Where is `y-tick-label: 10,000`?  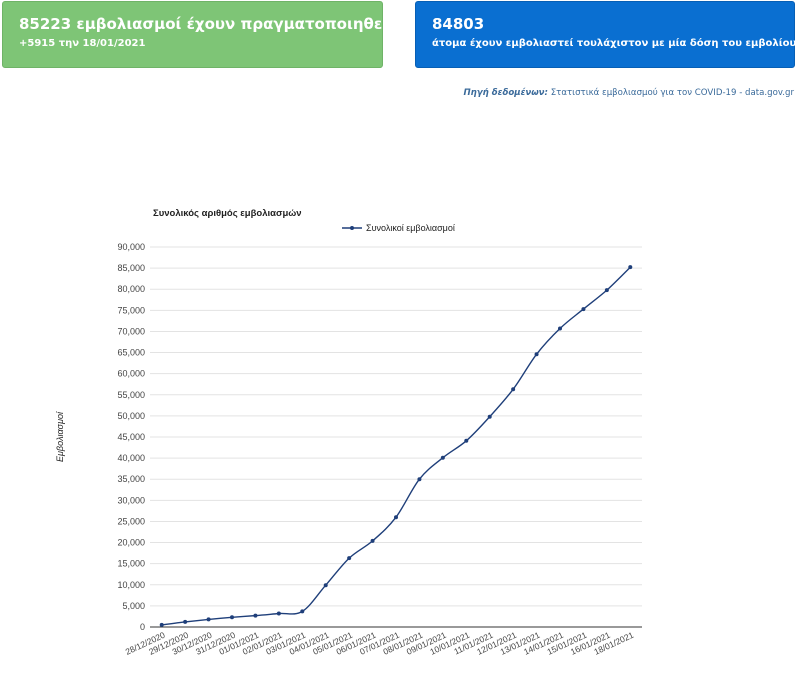
y-tick-label: 10,000 is located at coordinates (131, 585).